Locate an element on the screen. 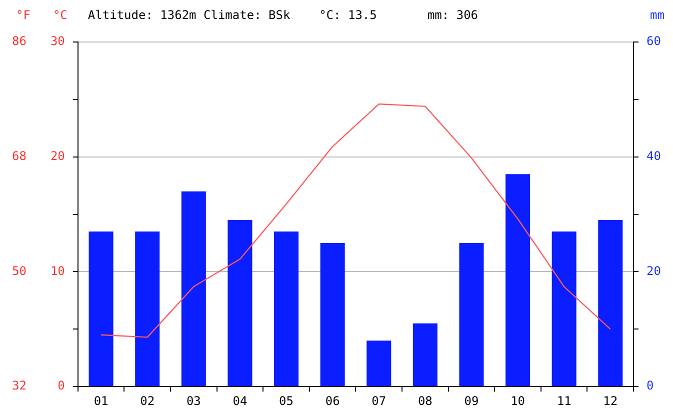 The width and height of the screenshot is (673, 412). x-tick-label: 01 is located at coordinates (101, 401).